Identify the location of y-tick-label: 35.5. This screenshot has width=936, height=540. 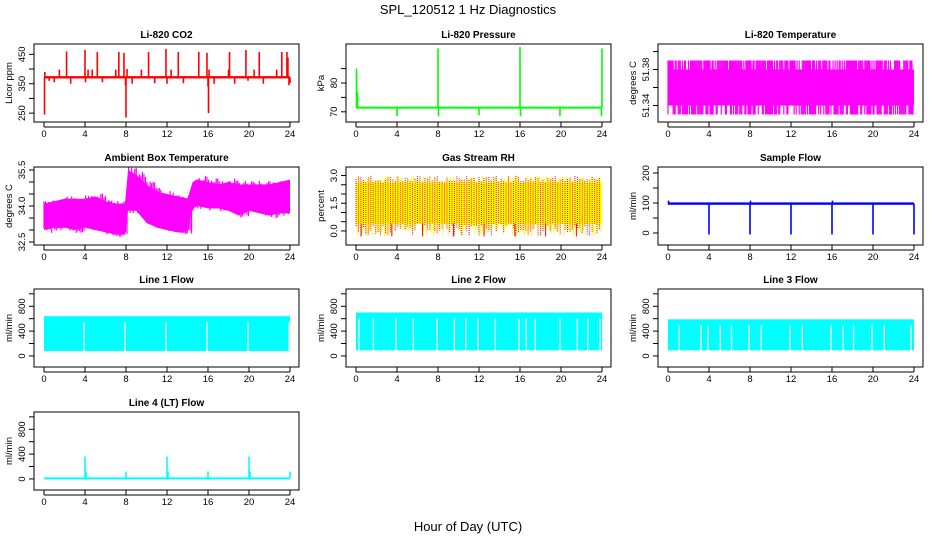
(22, 170).